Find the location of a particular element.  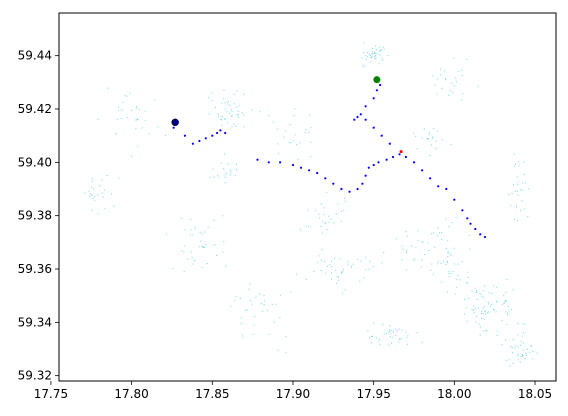

x-tick-label: 17.85 is located at coordinates (212, 394).